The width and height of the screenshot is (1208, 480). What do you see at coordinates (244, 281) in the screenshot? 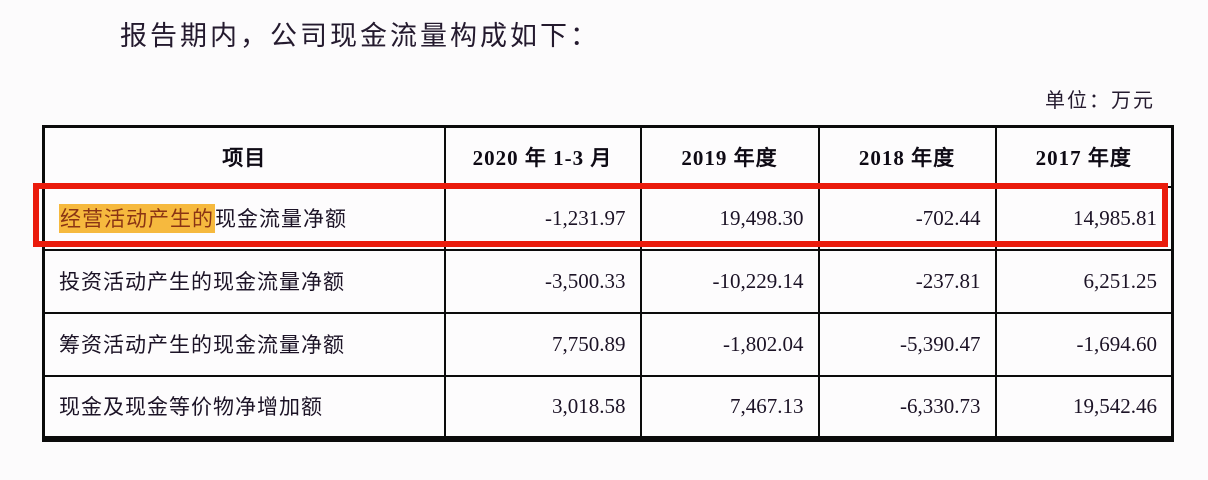
I see `row-label-investing: 投资活动产生的现金流量净额` at bounding box center [244, 281].